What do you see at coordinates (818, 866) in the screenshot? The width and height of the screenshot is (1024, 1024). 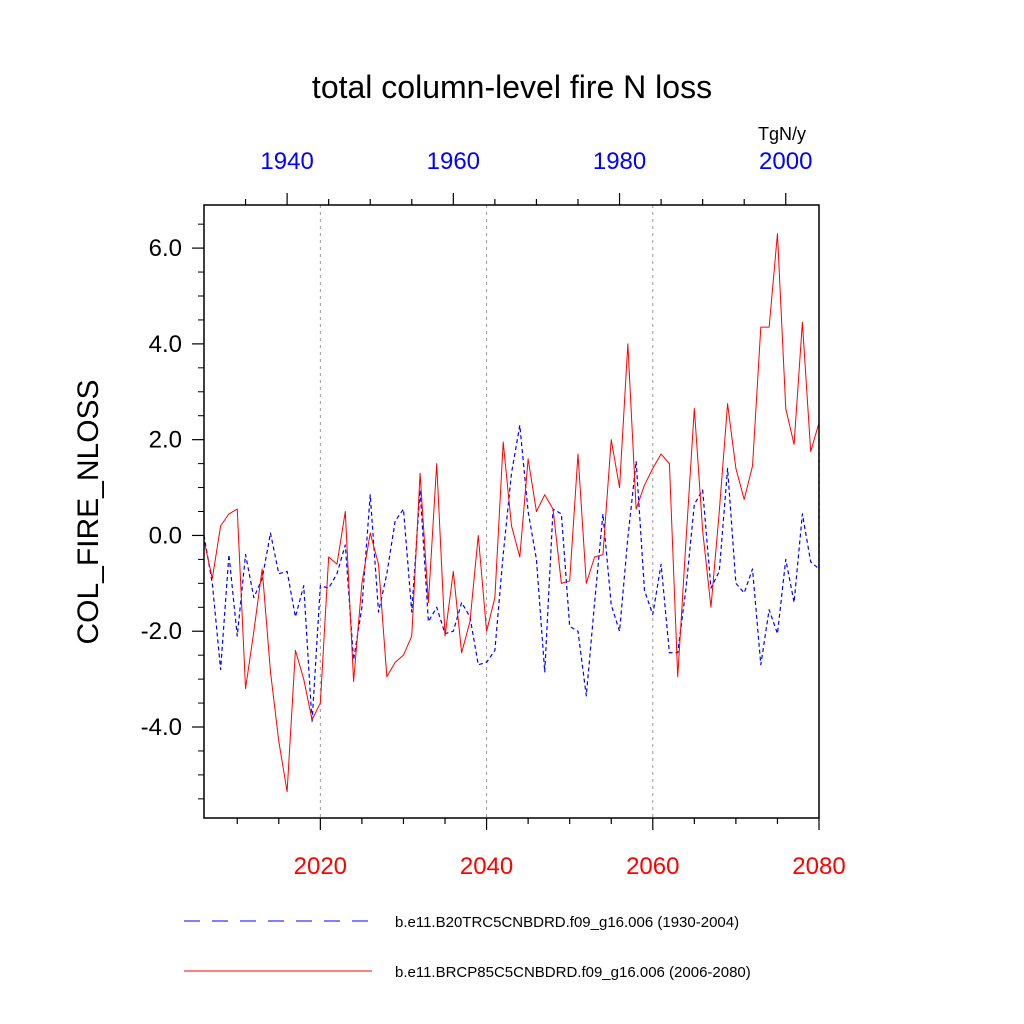 I see `bottom-tick-label: 2080` at bounding box center [818, 866].